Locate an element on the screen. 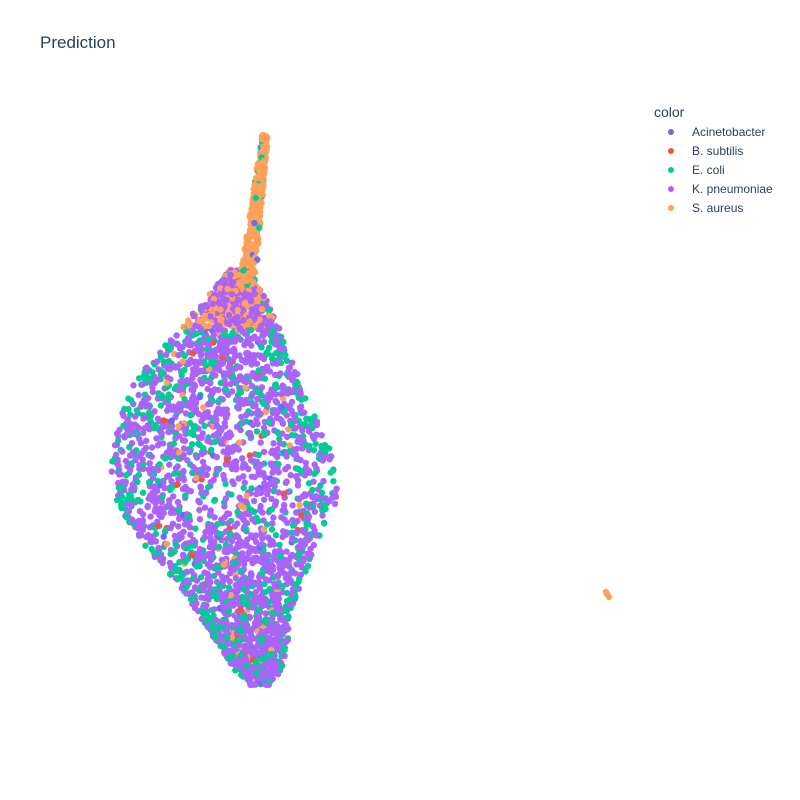 This screenshot has height=800, width=800. legend-item: B. subtilis is located at coordinates (713, 150).